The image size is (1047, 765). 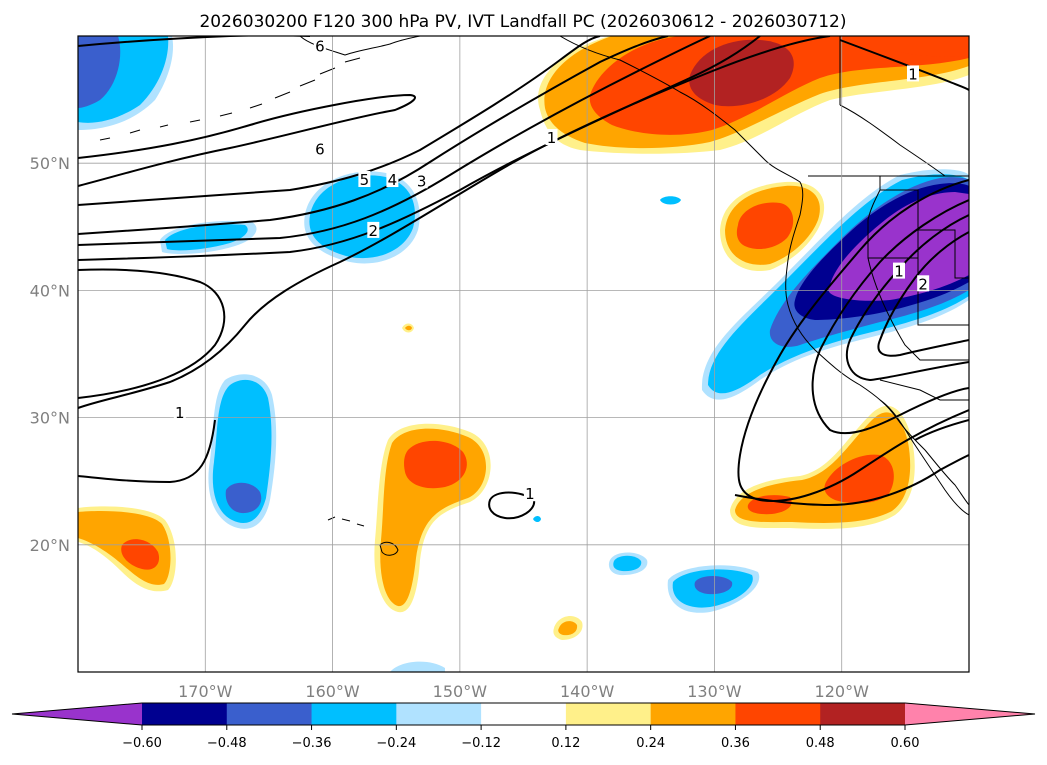 What do you see at coordinates (670, 200) in the screenshot?
I see `anomaly-region-small-blue-e` at bounding box center [670, 200].